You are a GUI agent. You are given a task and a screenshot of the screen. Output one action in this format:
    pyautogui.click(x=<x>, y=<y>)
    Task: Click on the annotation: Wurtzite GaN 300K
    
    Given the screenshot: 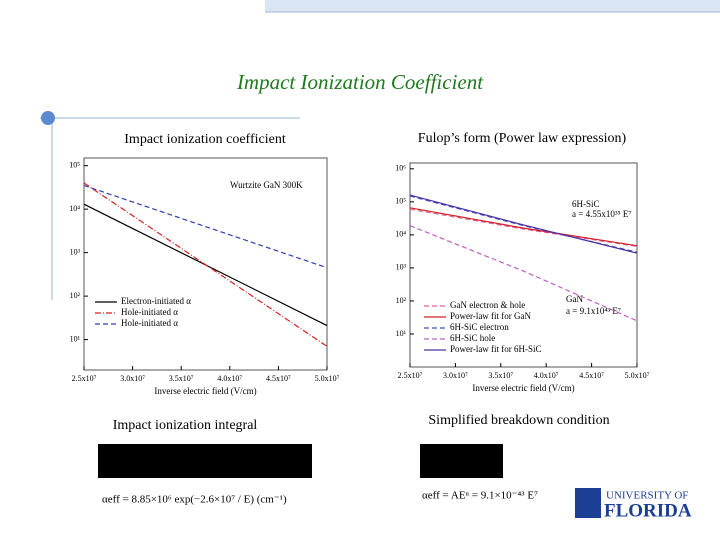 What is the action you would take?
    pyautogui.click(x=266, y=185)
    